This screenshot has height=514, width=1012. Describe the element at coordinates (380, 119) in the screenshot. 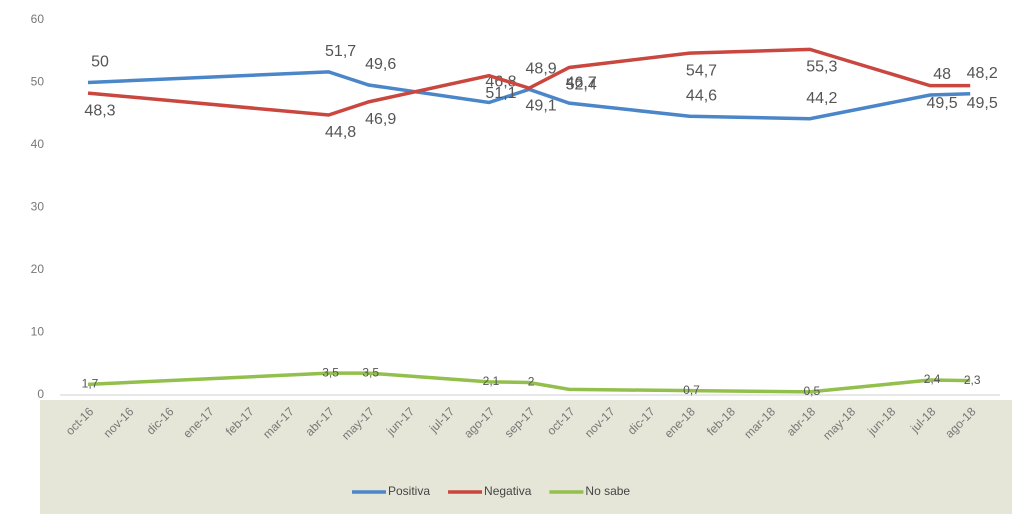

I see `data-label: 46,9` at that location.